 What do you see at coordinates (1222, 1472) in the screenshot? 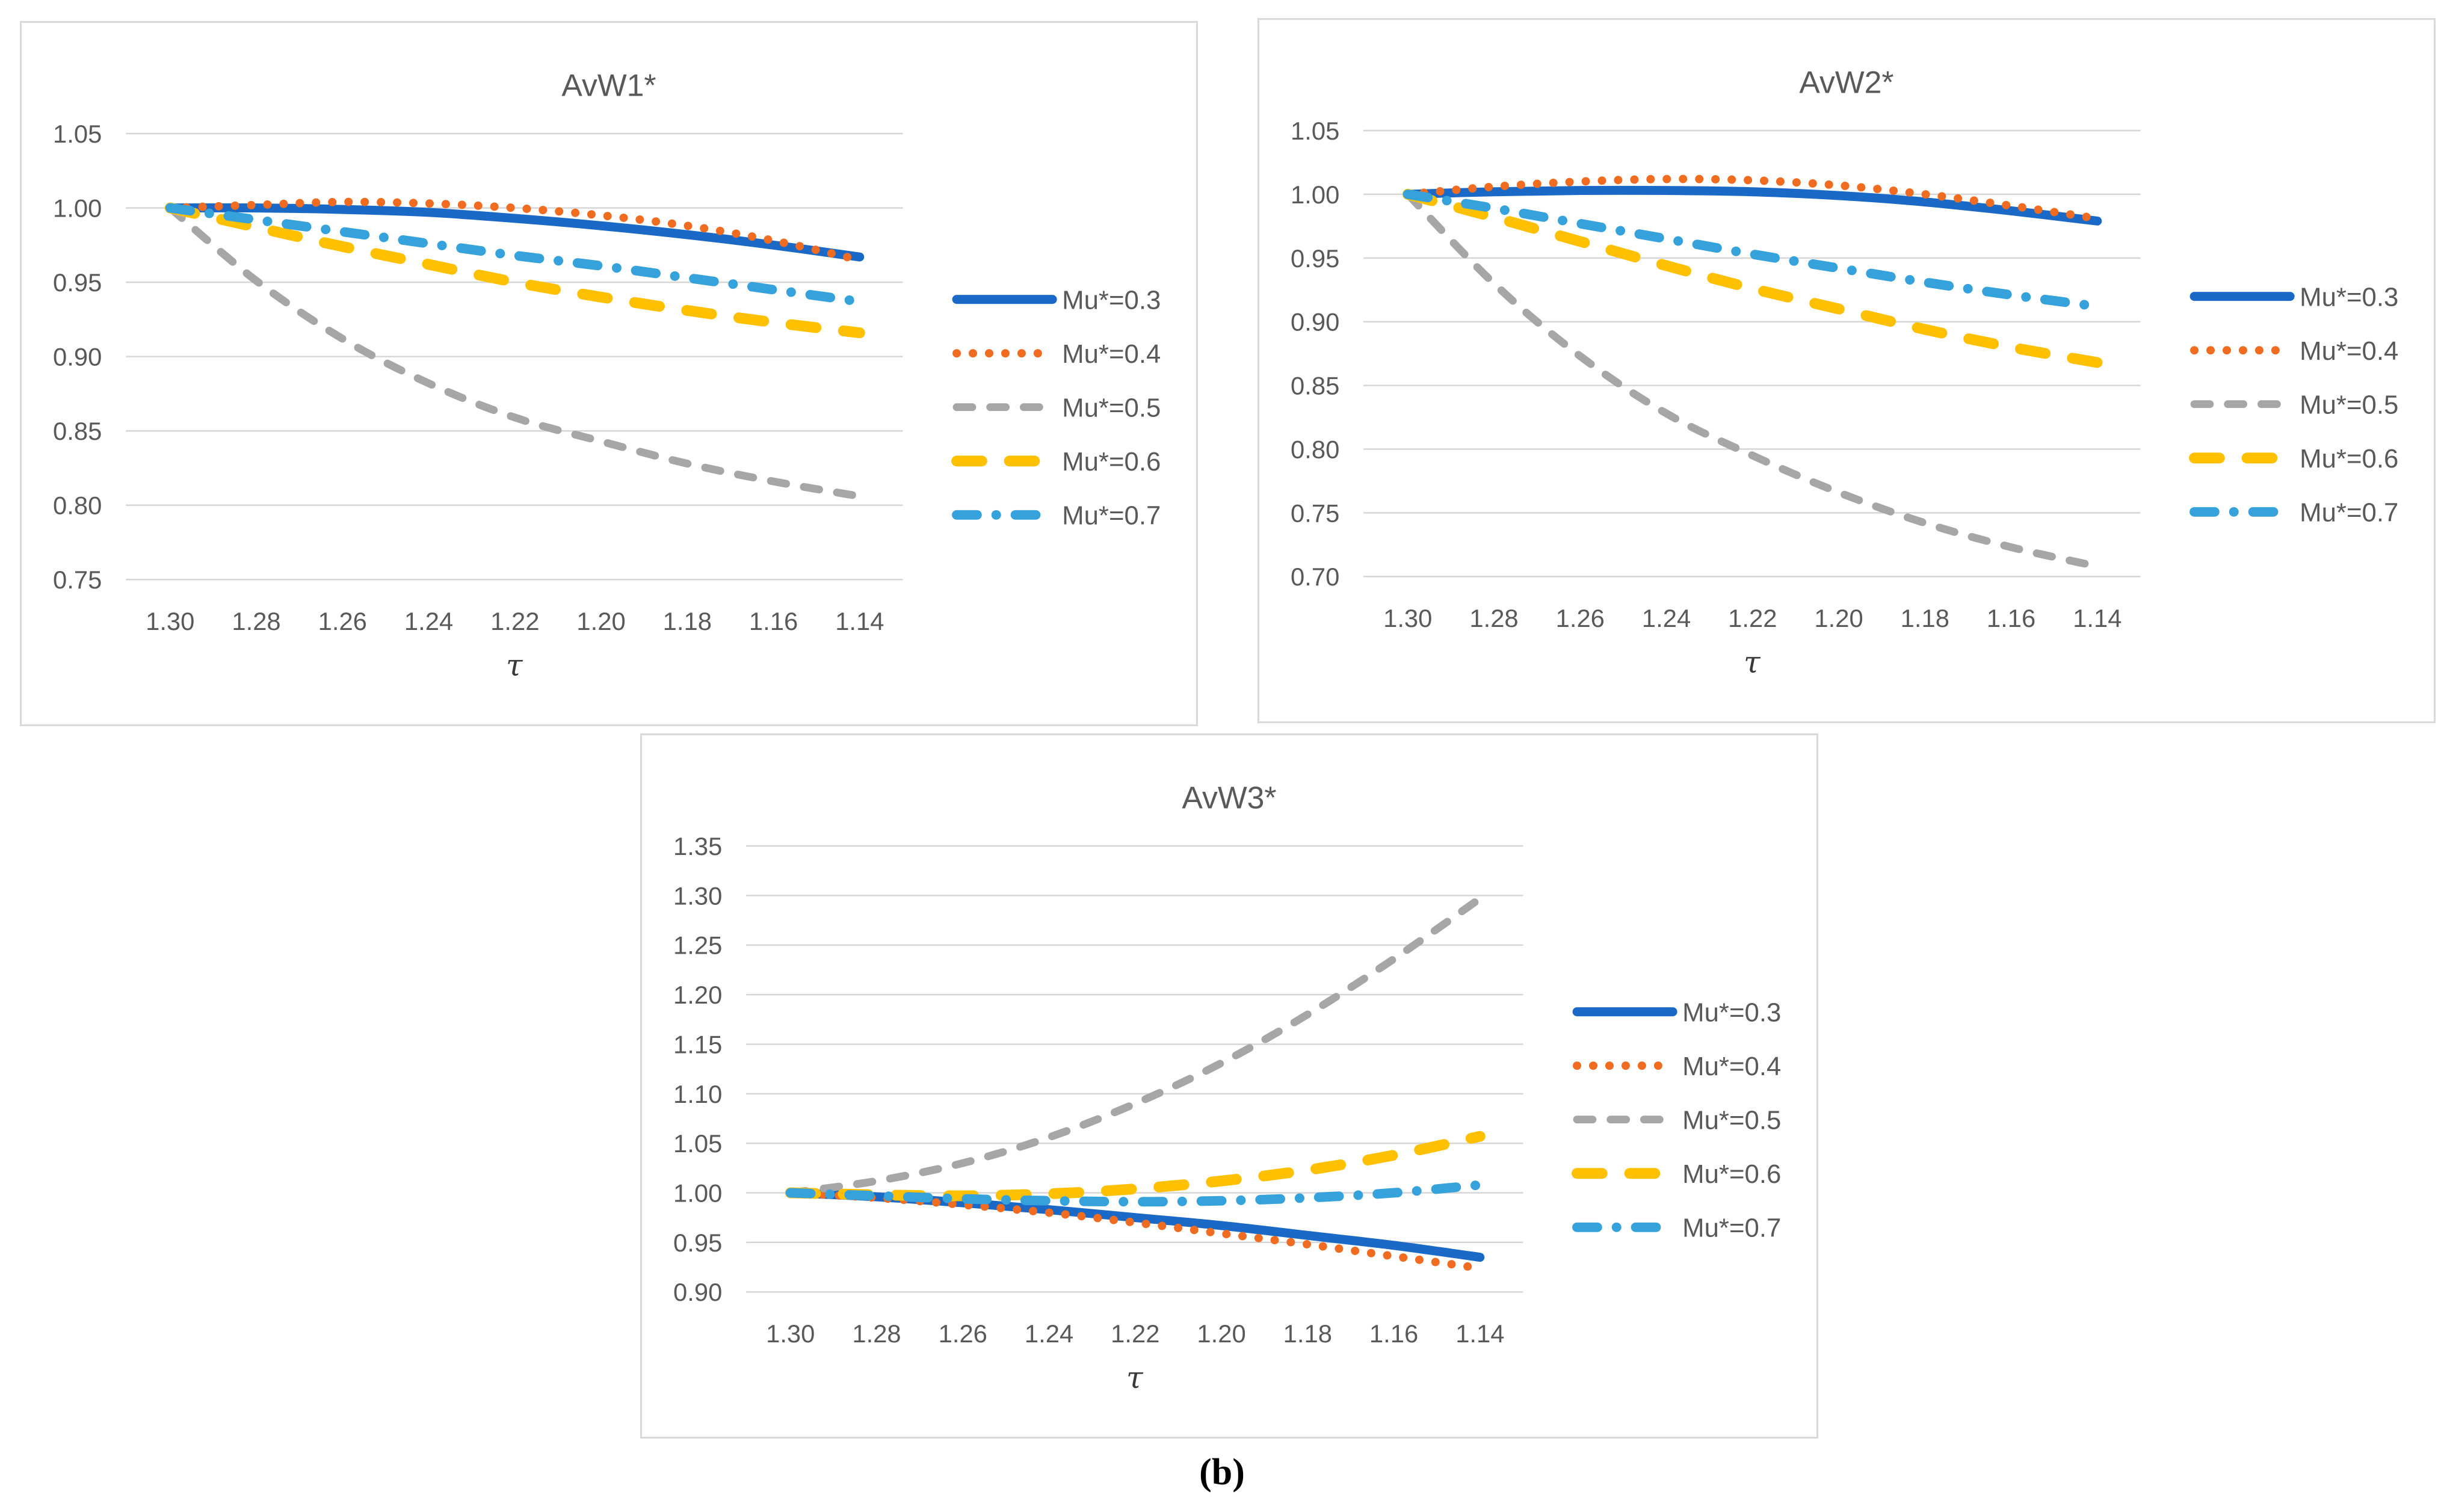
I see `figure-sublabel: (b)` at bounding box center [1222, 1472].